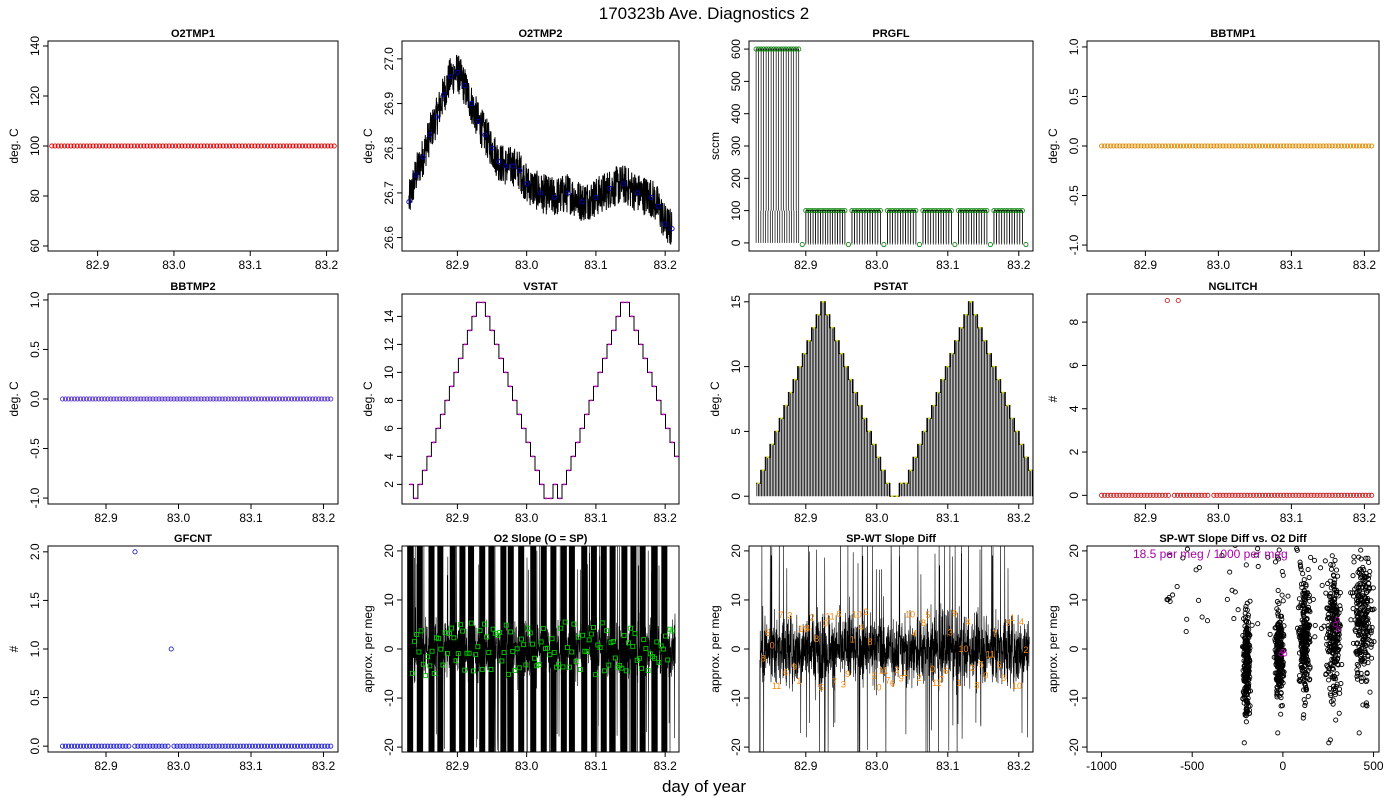  What do you see at coordinates (173, 653) in the screenshot?
I see `panel-gfcnt: GFCNT #82.9 83.0 83.1 83.2 0.0 0.5 1.0 1.5 2.0` at bounding box center [173, 653].